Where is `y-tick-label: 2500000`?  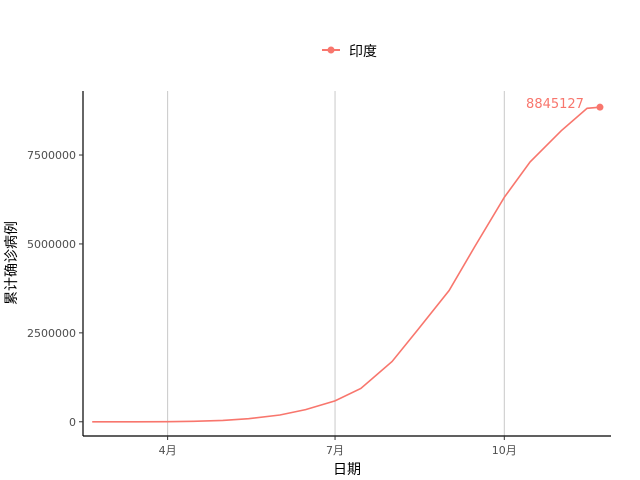 y-tick-label: 2500000 is located at coordinates (51, 333).